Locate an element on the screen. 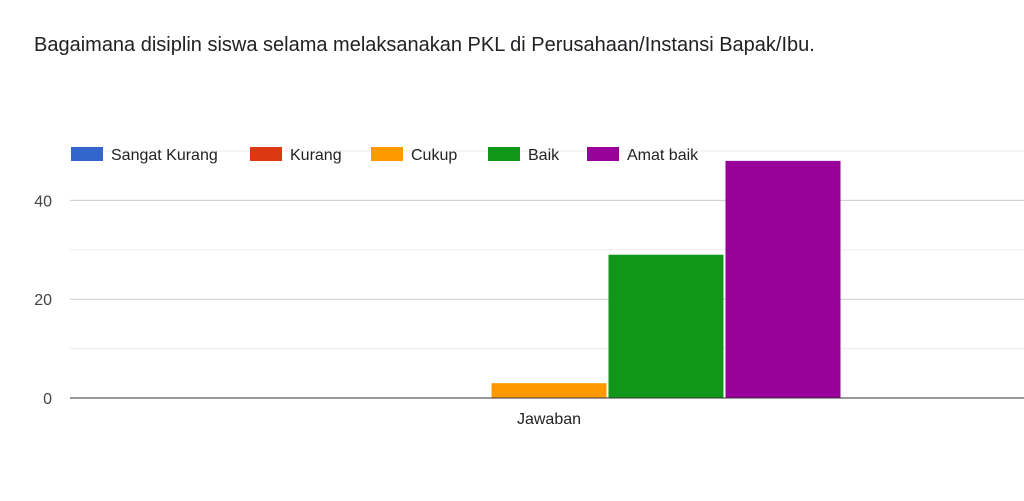 The image size is (1024, 501). legend-label: Baik is located at coordinates (544, 155).